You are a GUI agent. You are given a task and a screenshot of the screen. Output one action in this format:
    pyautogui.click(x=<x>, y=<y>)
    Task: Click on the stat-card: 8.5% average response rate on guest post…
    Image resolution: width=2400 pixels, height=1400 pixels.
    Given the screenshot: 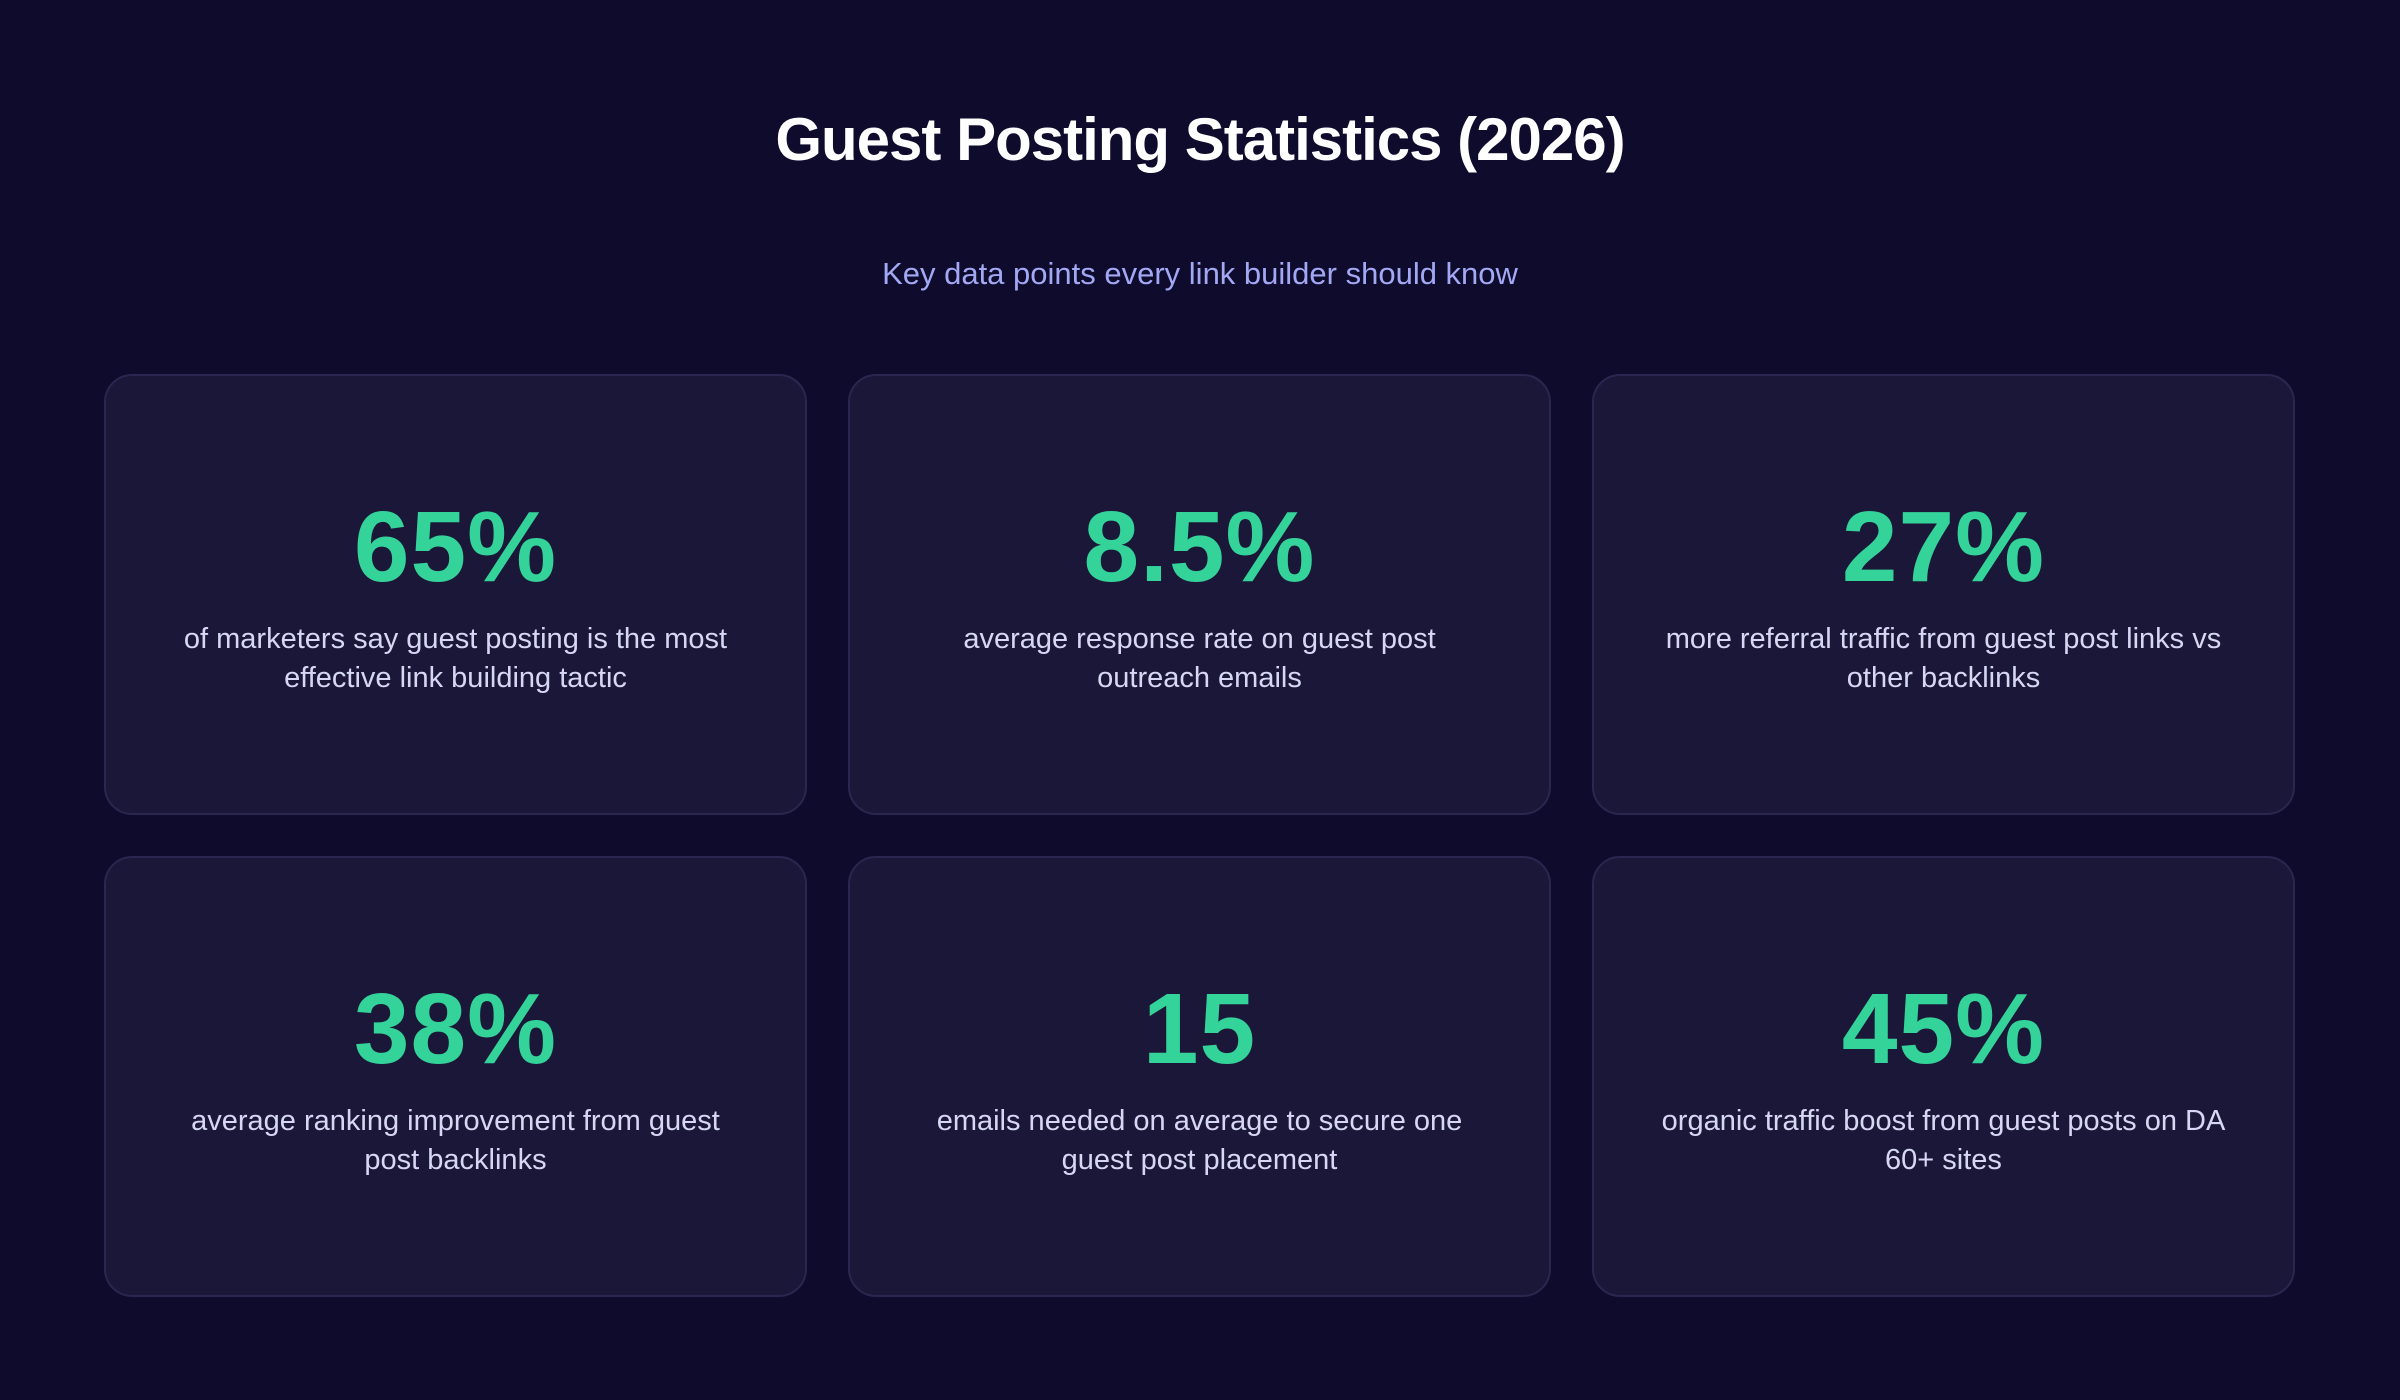 What is the action you would take?
    pyautogui.click(x=1199, y=594)
    